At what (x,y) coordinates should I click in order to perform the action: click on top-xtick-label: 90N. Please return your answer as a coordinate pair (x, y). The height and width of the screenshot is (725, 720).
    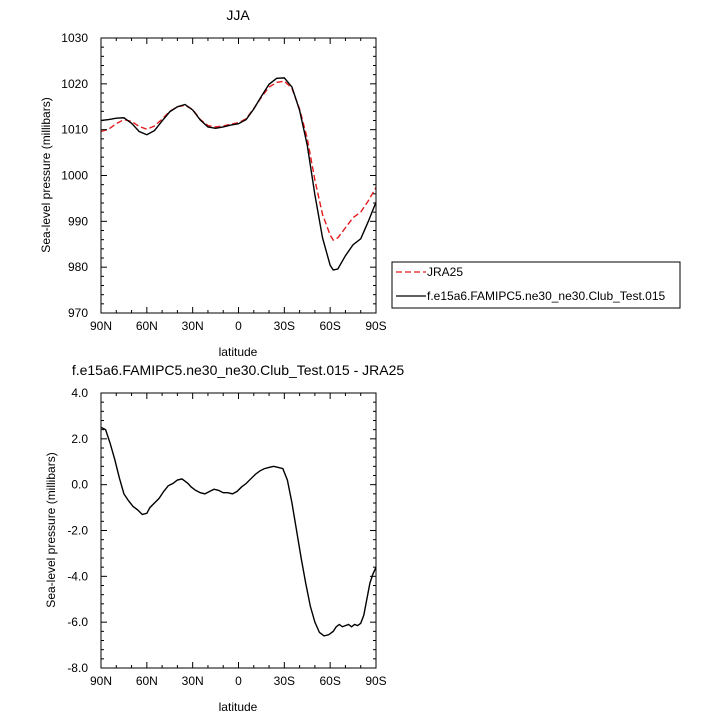
    Looking at the image, I should click on (101, 326).